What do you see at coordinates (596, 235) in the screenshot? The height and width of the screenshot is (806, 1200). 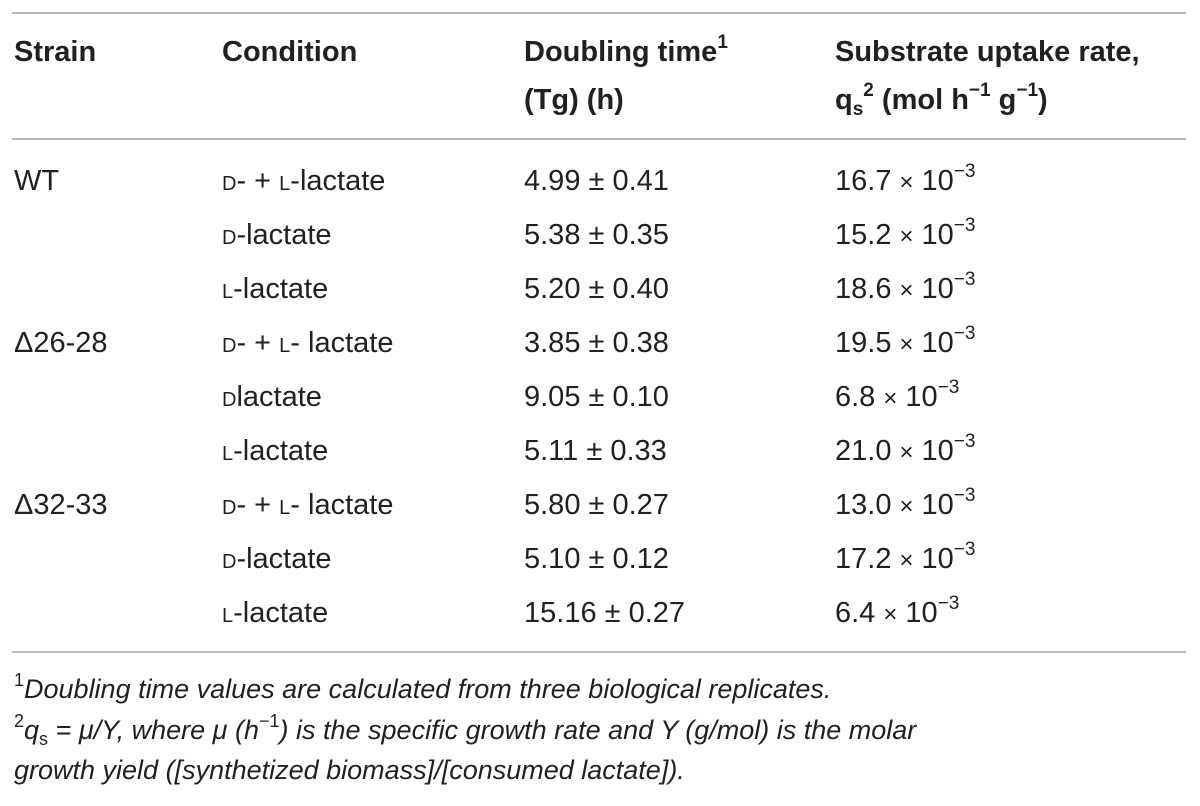 I see `cell-doubling-time: 5.38 ± 0.35` at bounding box center [596, 235].